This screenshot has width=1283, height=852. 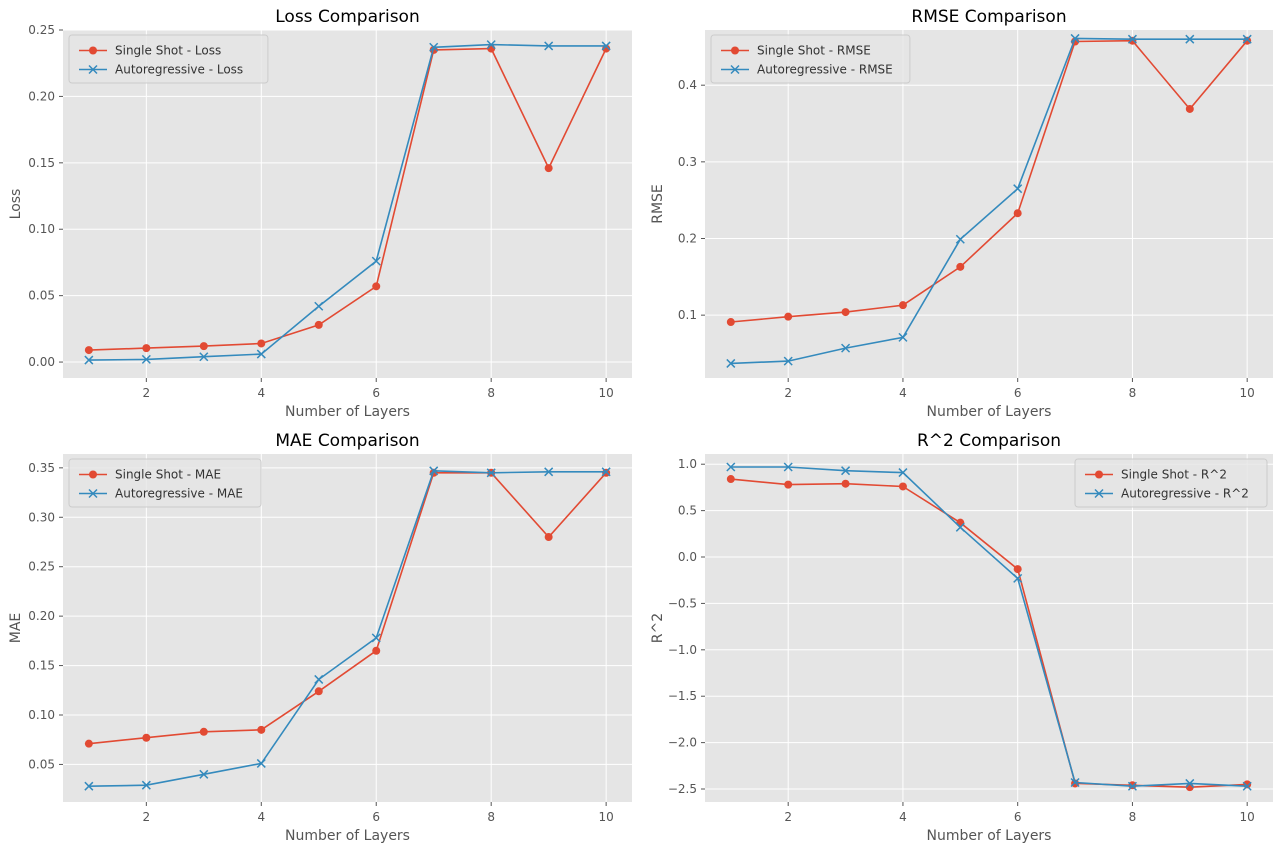 What do you see at coordinates (682, 789) in the screenshot?
I see `y-tick-label: −2.5` at bounding box center [682, 789].